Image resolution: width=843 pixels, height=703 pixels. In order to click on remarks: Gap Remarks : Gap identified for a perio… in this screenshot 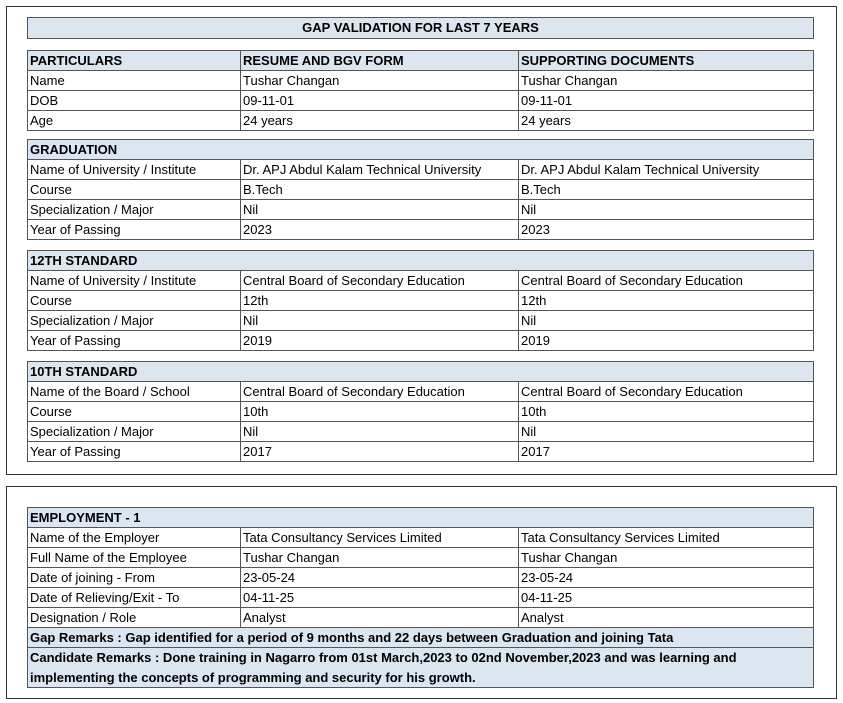, I will do `click(420, 637)`.